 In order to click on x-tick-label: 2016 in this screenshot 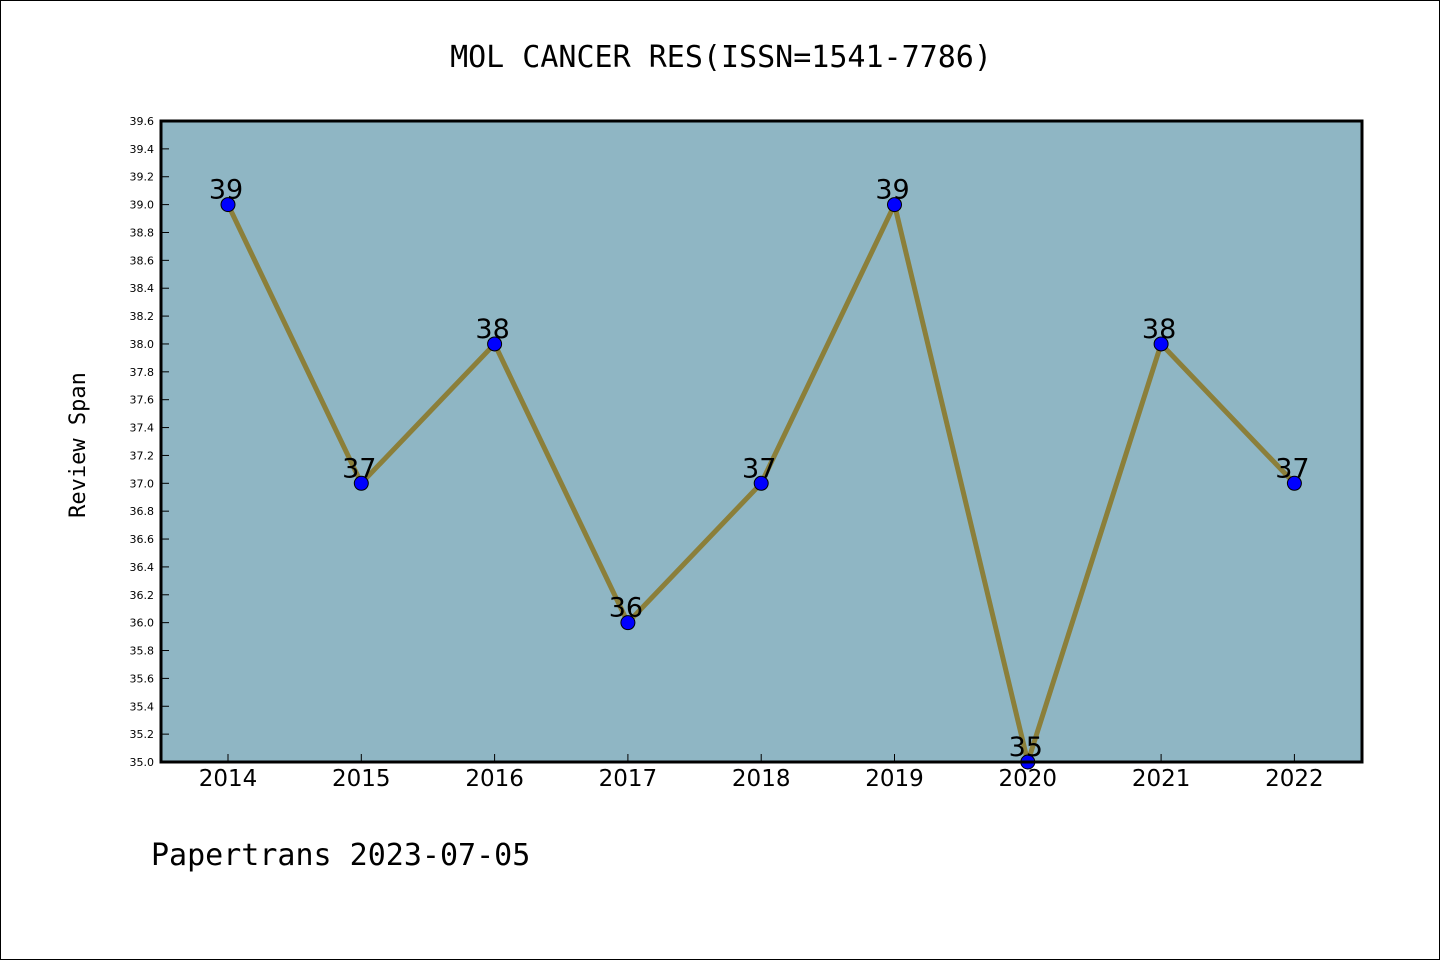, I will do `click(494, 779)`.